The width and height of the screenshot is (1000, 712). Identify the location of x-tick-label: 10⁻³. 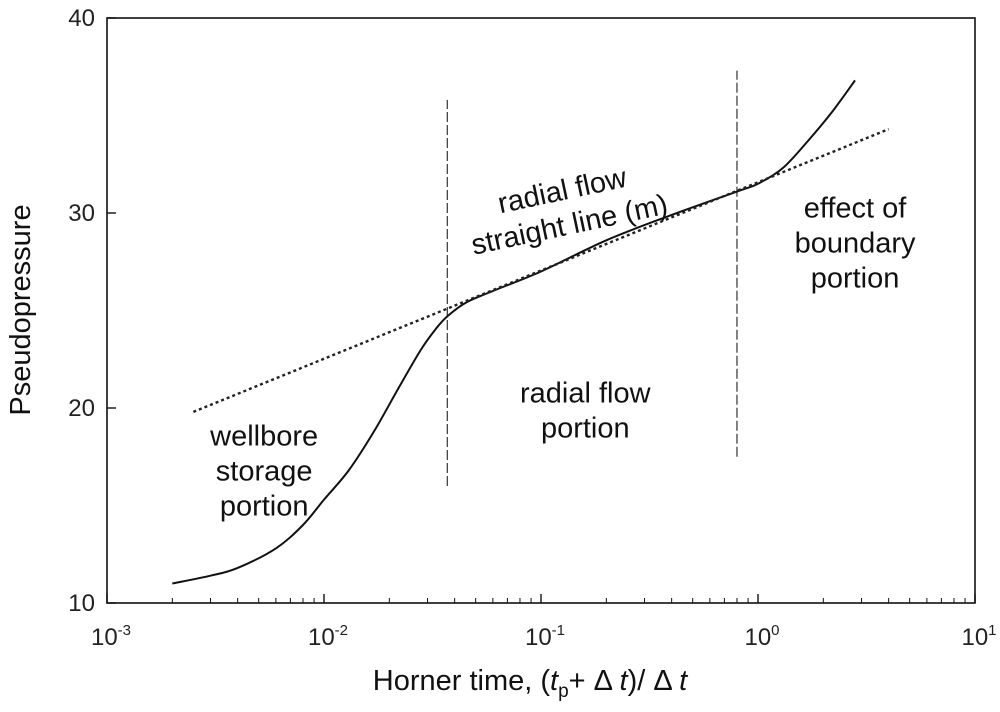
(111, 636).